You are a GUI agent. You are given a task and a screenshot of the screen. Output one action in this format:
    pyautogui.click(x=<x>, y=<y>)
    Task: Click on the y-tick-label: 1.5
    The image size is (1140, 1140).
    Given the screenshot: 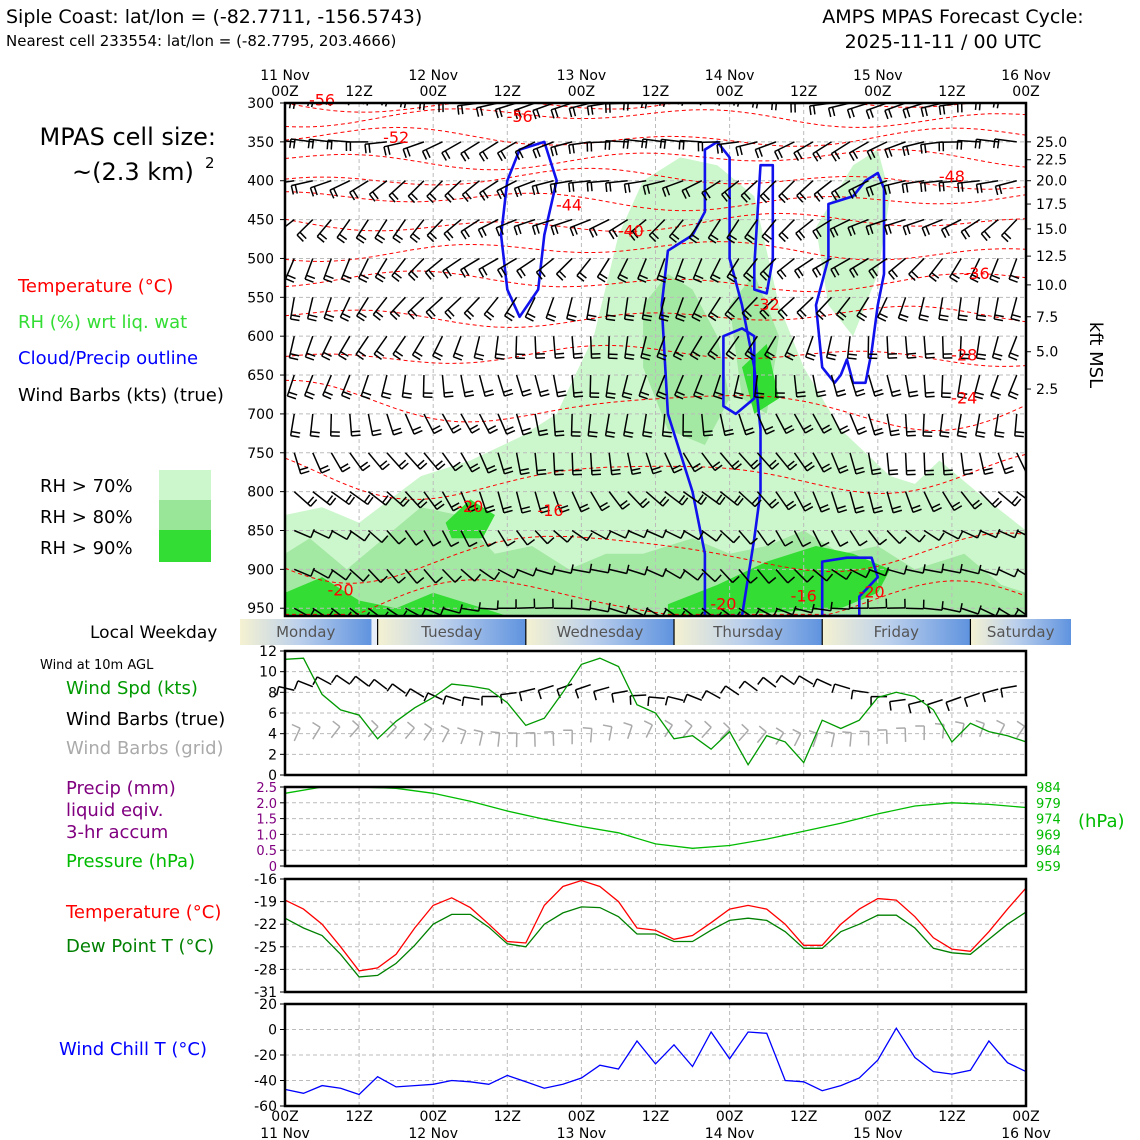 What is the action you would take?
    pyautogui.click(x=266, y=820)
    